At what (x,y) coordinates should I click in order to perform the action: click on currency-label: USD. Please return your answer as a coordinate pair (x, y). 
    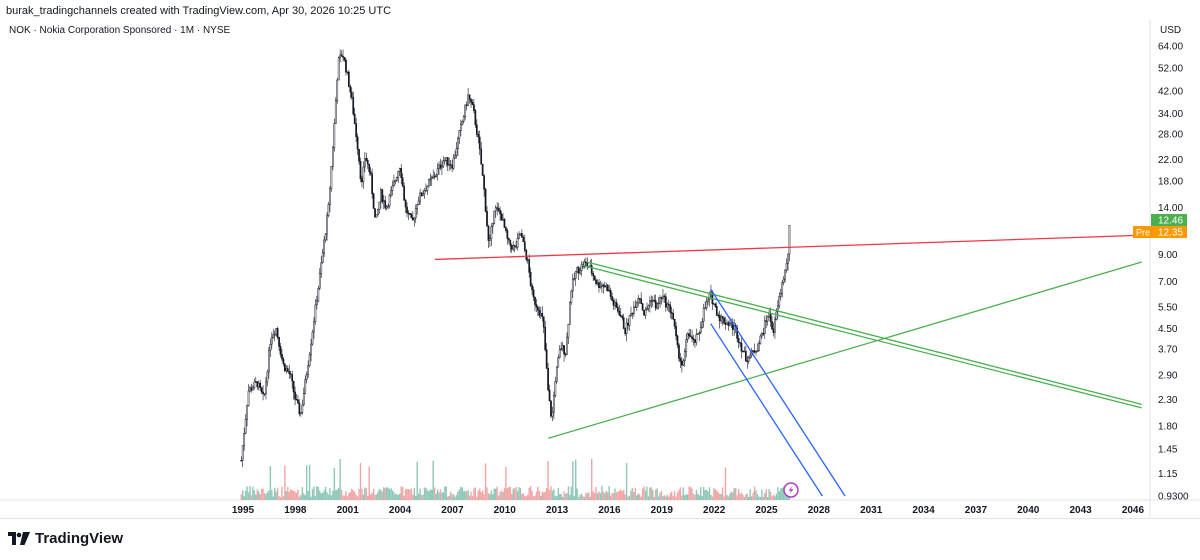
    Looking at the image, I should click on (1170, 30).